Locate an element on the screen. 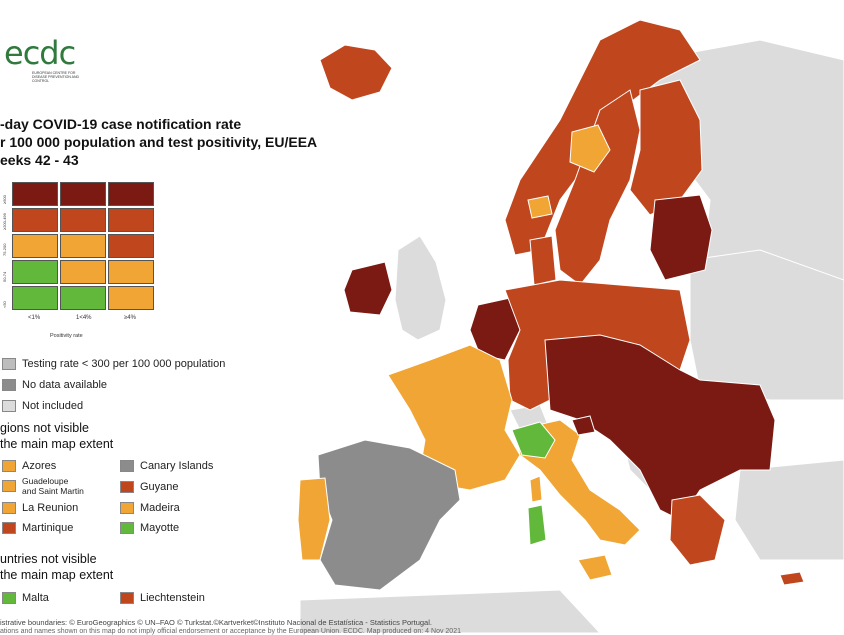  azores-swatch is located at coordinates (9, 466).